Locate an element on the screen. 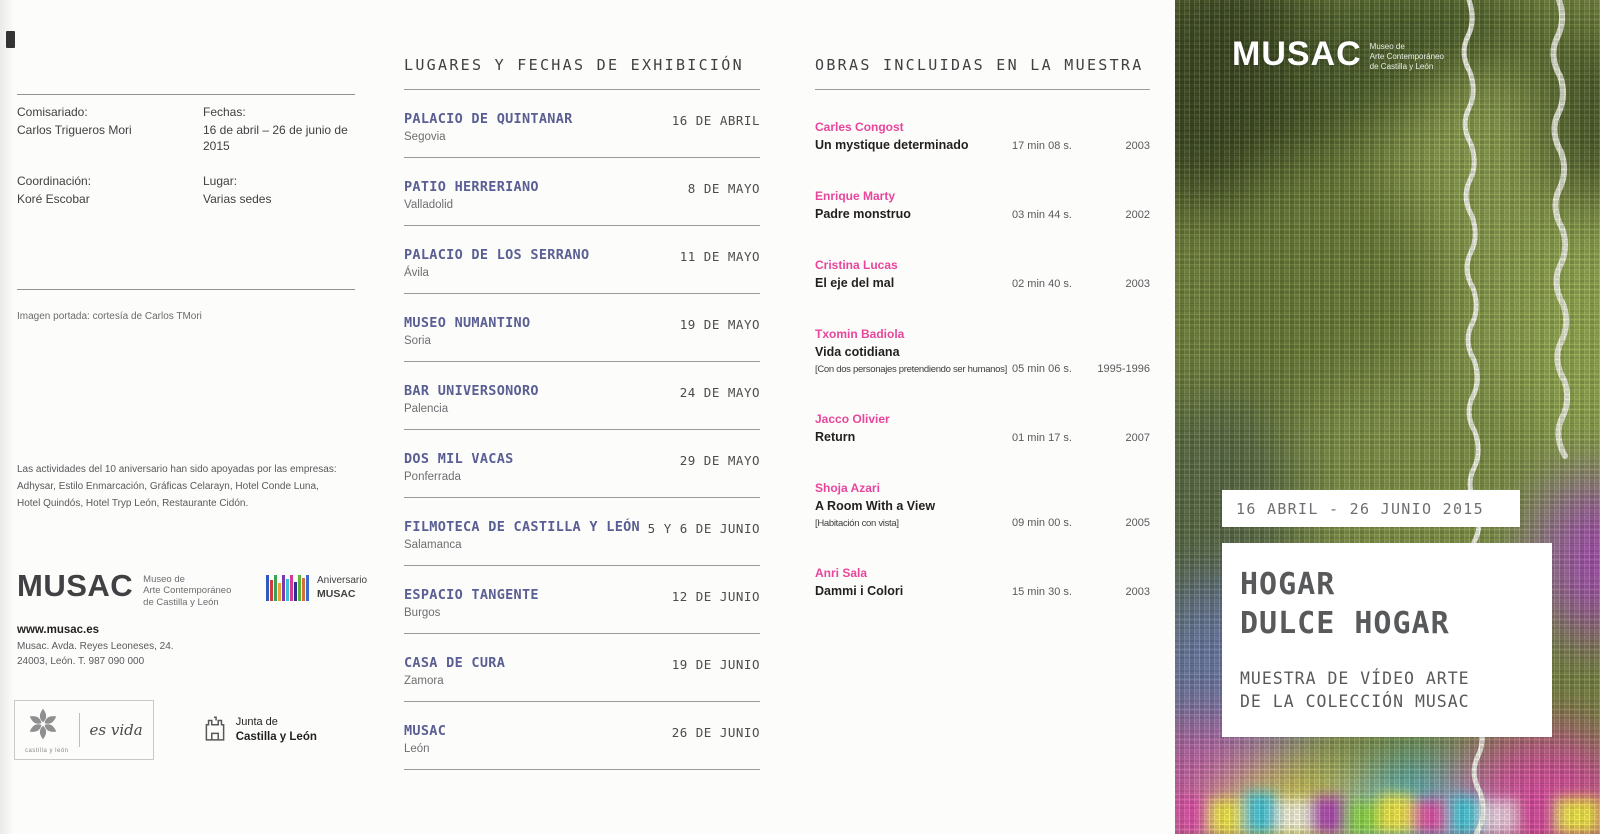 This screenshot has width=1600, height=834. venues-title: LUGARES Y FECHAS DE EXHIBICIÓN is located at coordinates (582, 73).